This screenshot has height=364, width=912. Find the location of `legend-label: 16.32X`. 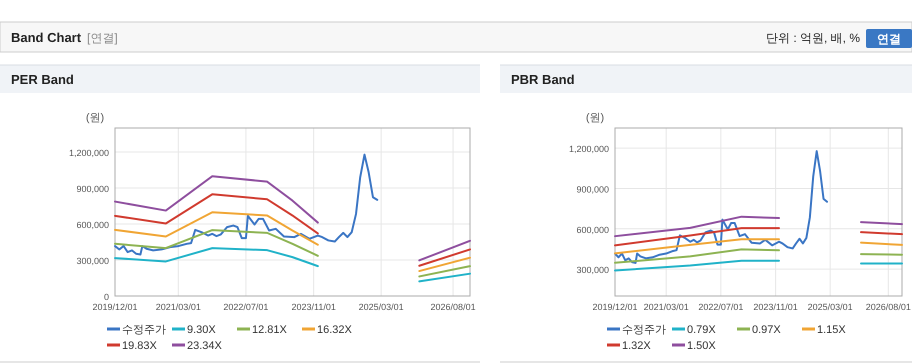

legend-label: 16.32X is located at coordinates (335, 330).